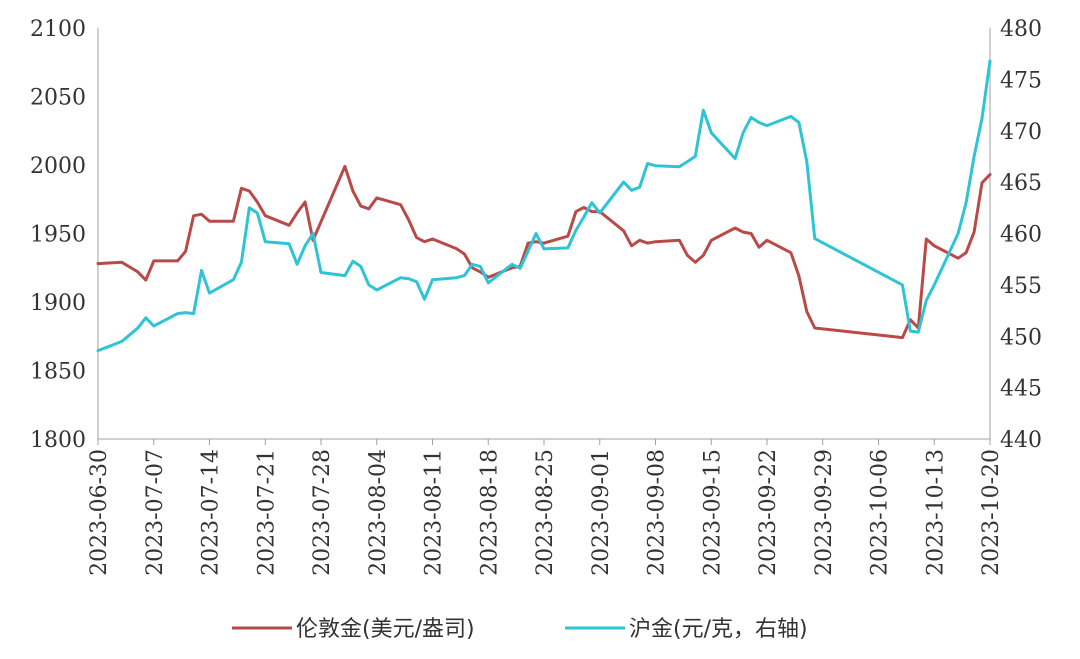 The height and width of the screenshot is (659, 1080). What do you see at coordinates (58, 303) in the screenshot?
I see `left-y-tick-label: 1900` at bounding box center [58, 303].